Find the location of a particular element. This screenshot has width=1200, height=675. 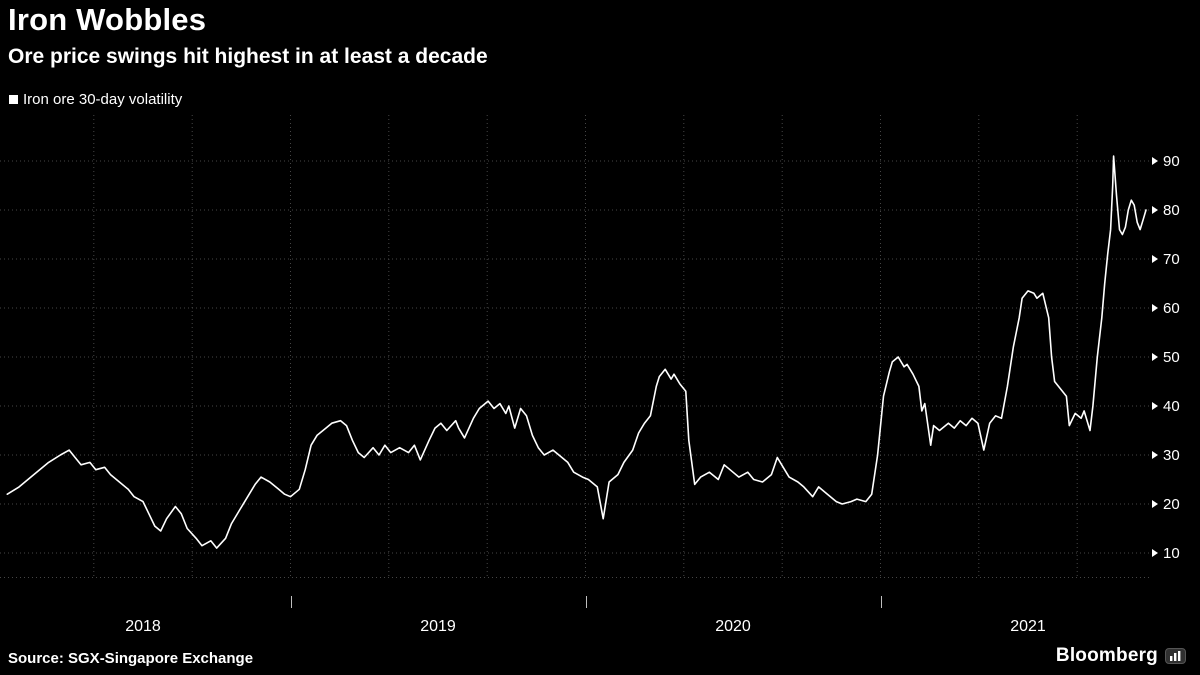

y-axis-tick: 80 is located at coordinates (1166, 210).